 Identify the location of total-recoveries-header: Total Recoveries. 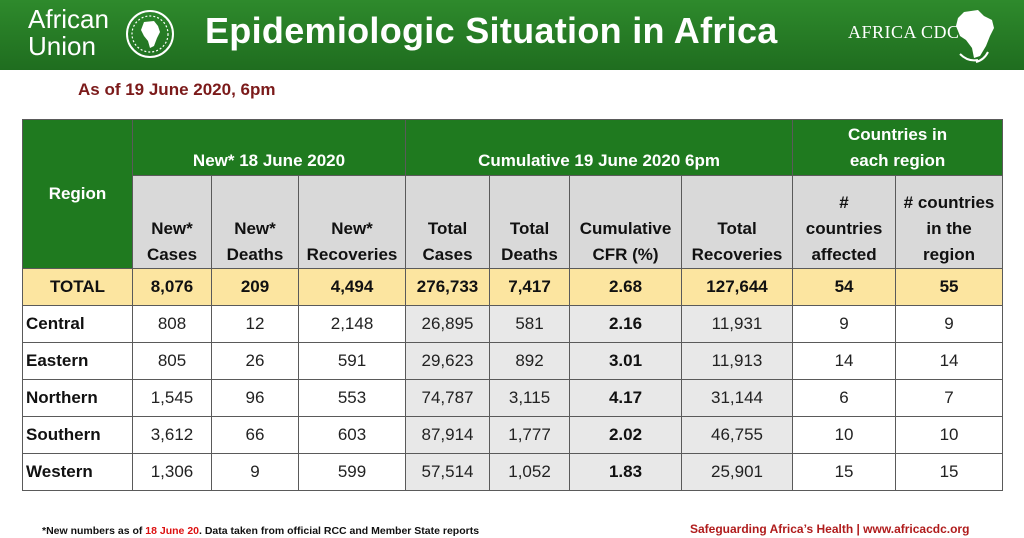
(737, 222).